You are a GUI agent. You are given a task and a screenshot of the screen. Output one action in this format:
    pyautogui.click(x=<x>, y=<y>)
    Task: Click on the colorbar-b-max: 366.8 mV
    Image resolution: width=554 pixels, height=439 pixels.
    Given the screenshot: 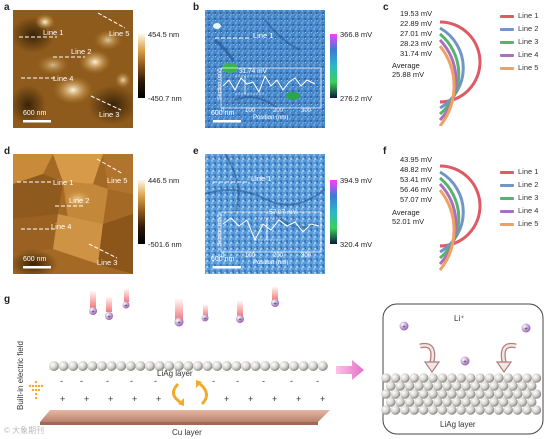 What is the action you would take?
    pyautogui.click(x=356, y=34)
    